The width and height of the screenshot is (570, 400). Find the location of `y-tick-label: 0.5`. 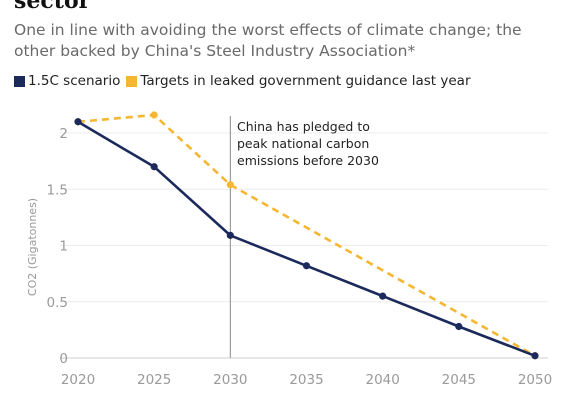

y-tick-label: 0.5 is located at coordinates (57, 303).